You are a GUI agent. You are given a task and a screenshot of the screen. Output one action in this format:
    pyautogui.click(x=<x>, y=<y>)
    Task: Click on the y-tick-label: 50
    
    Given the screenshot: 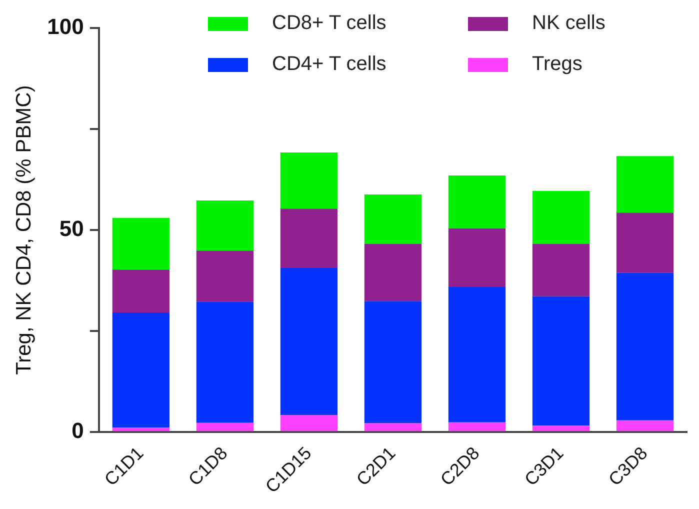 What is the action you would take?
    pyautogui.click(x=71, y=229)
    